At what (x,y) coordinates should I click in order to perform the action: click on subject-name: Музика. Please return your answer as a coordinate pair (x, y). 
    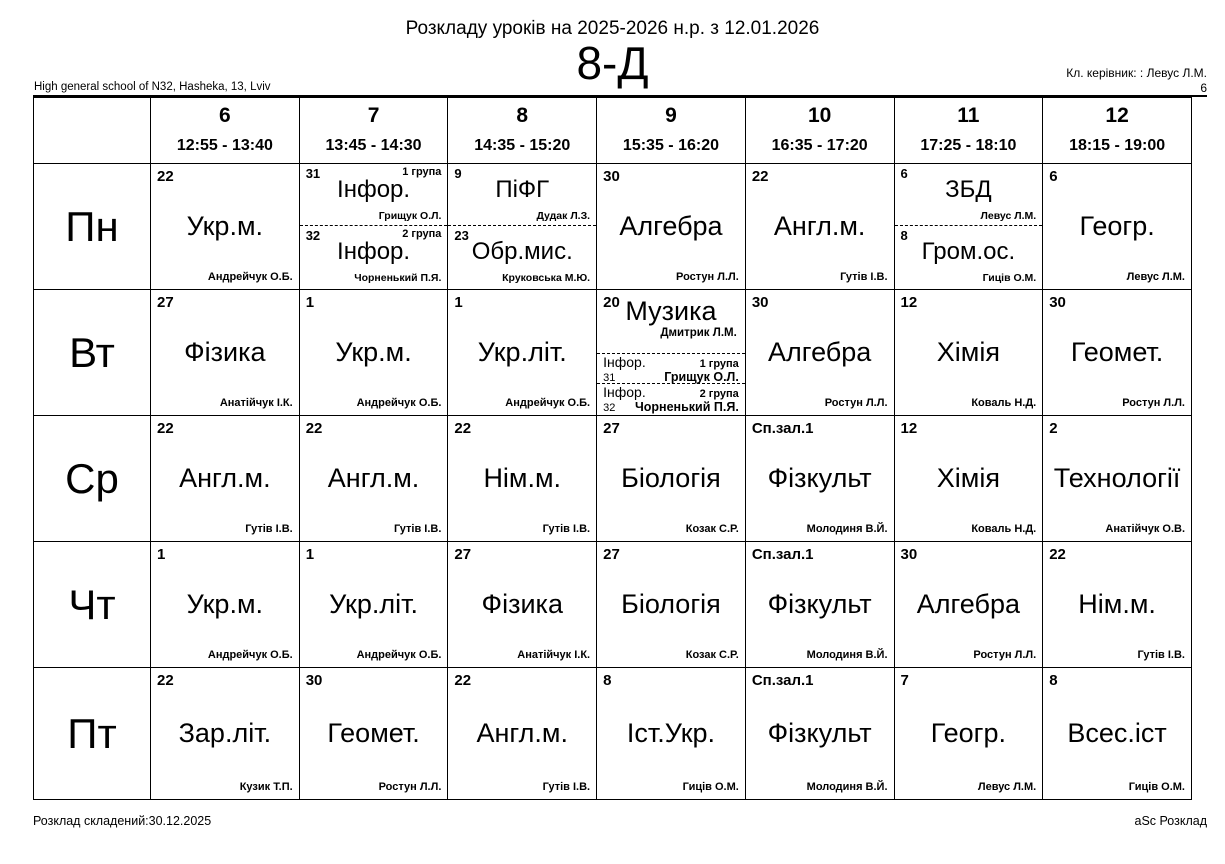
    Looking at the image, I should click on (671, 311).